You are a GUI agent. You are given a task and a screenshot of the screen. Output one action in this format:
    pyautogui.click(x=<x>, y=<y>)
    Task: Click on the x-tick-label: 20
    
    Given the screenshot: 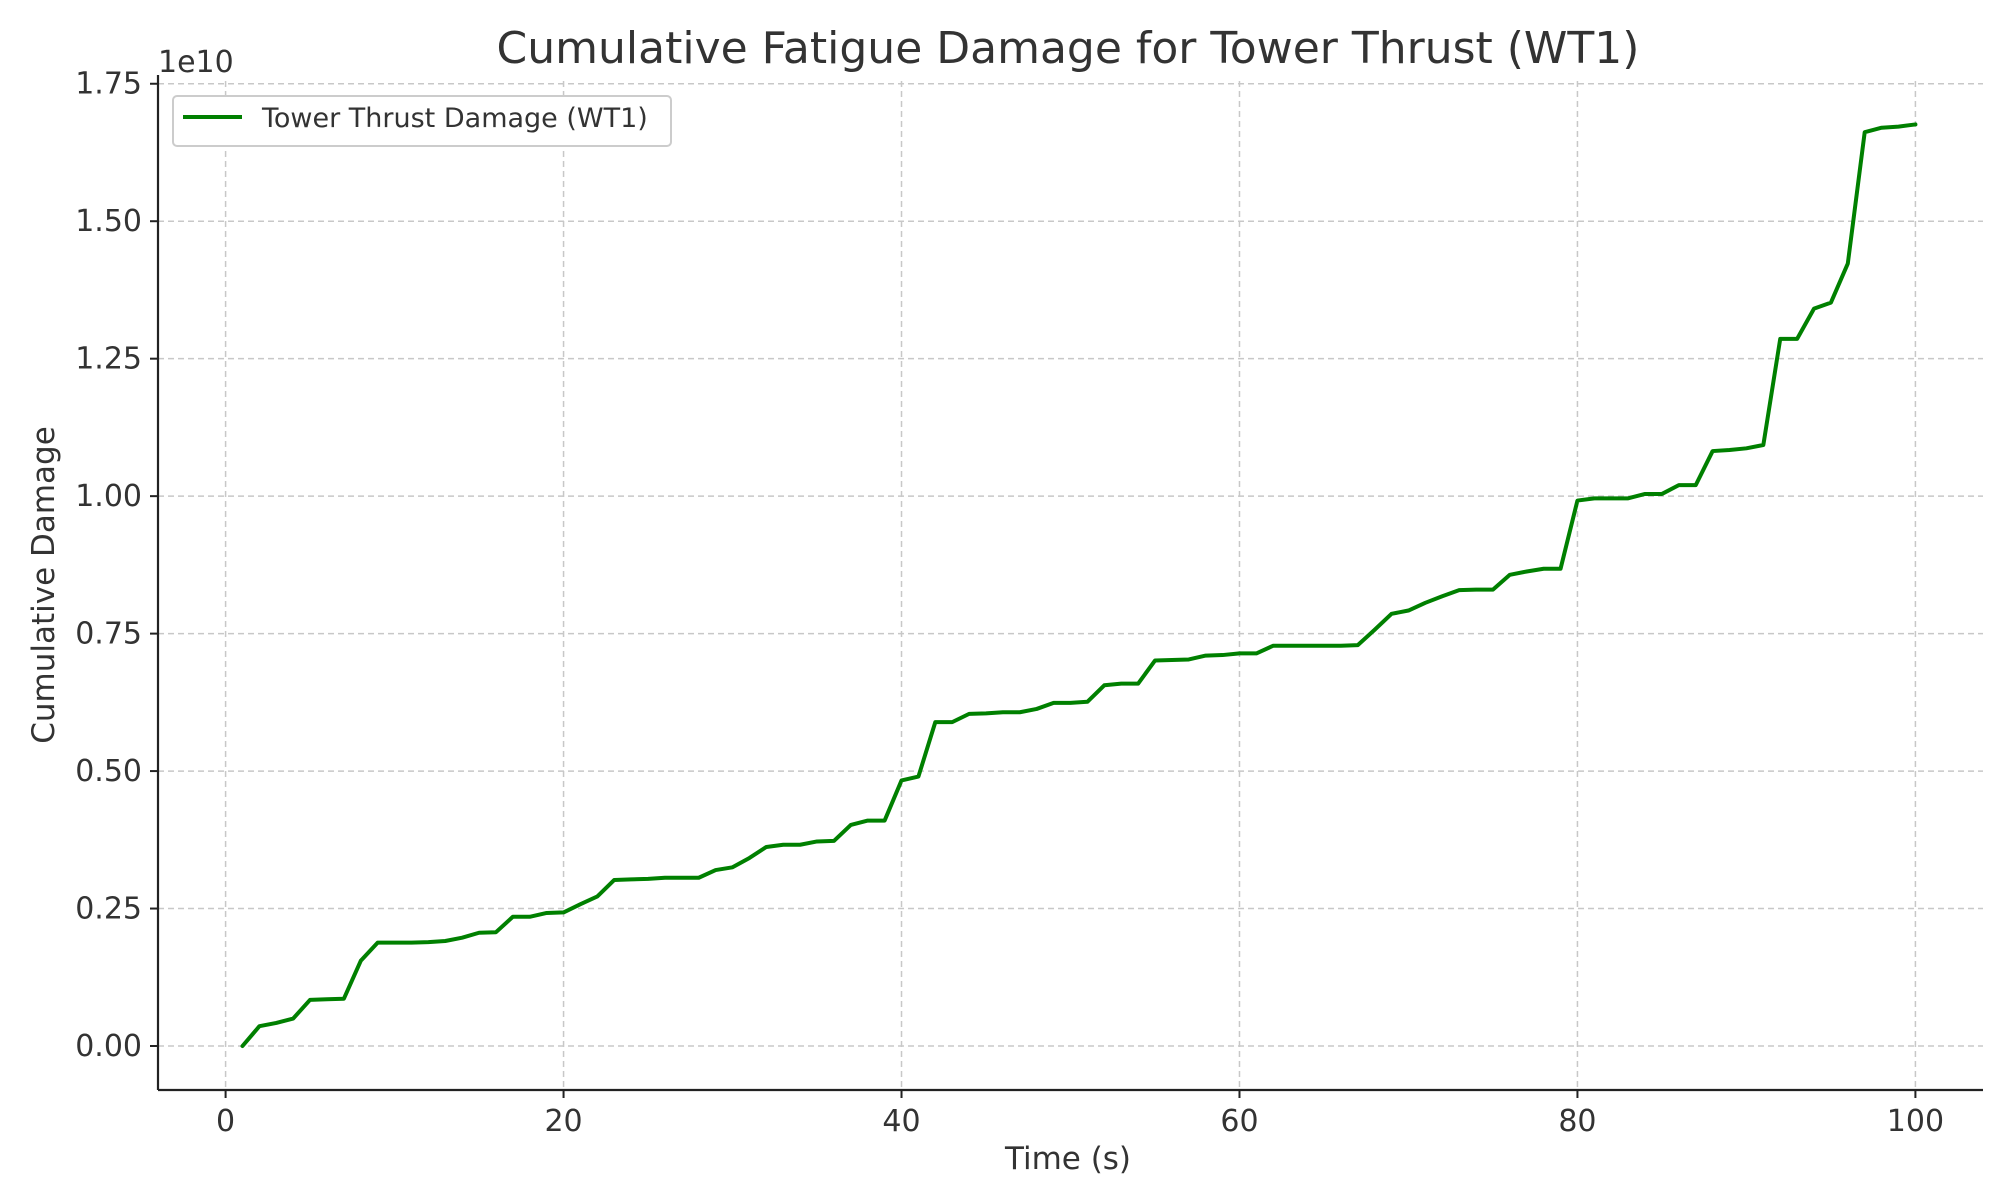 What is the action you would take?
    pyautogui.click(x=563, y=1121)
    